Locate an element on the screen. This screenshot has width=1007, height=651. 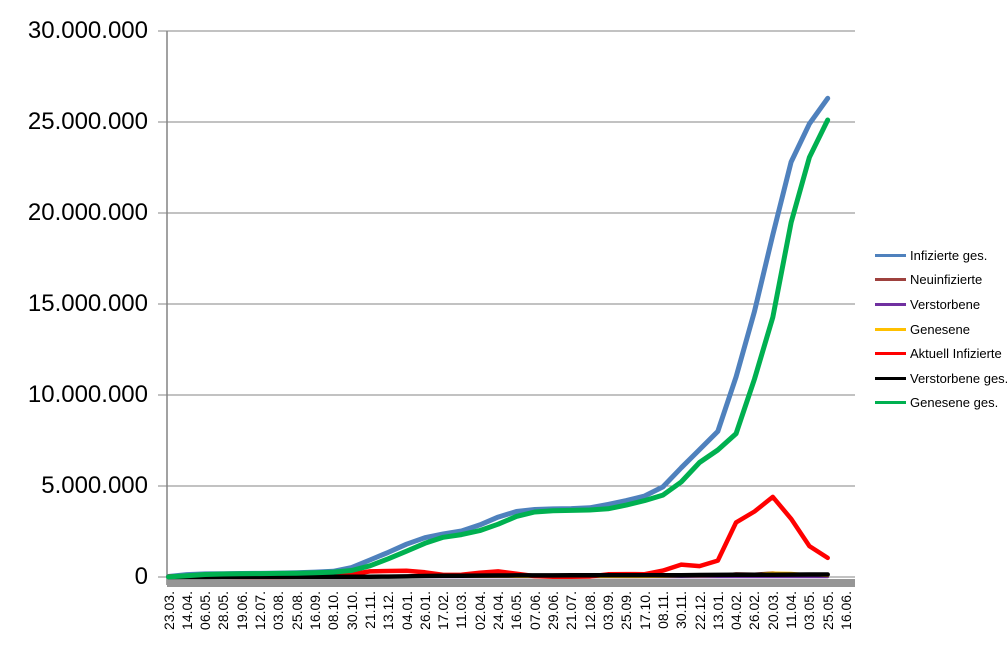
y-tick-label: 25.000.000 is located at coordinates (87, 121).